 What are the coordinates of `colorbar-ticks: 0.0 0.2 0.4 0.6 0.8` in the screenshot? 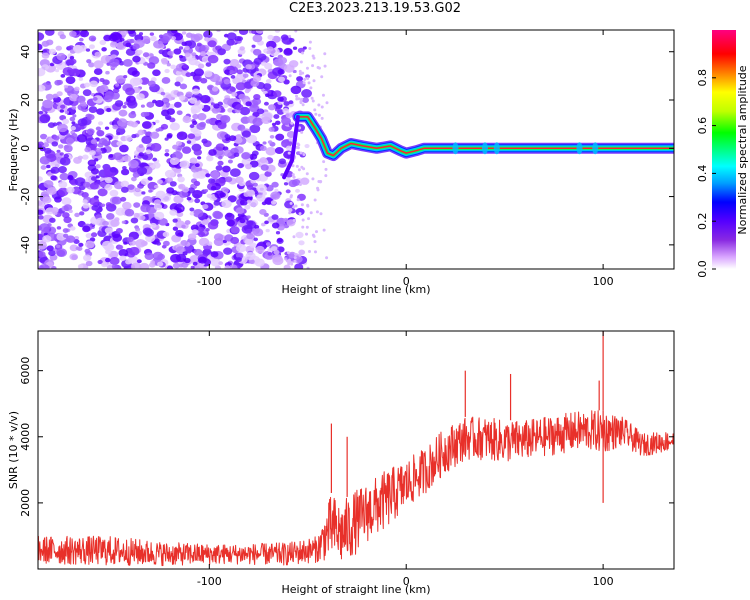 It's located at (706, 173).